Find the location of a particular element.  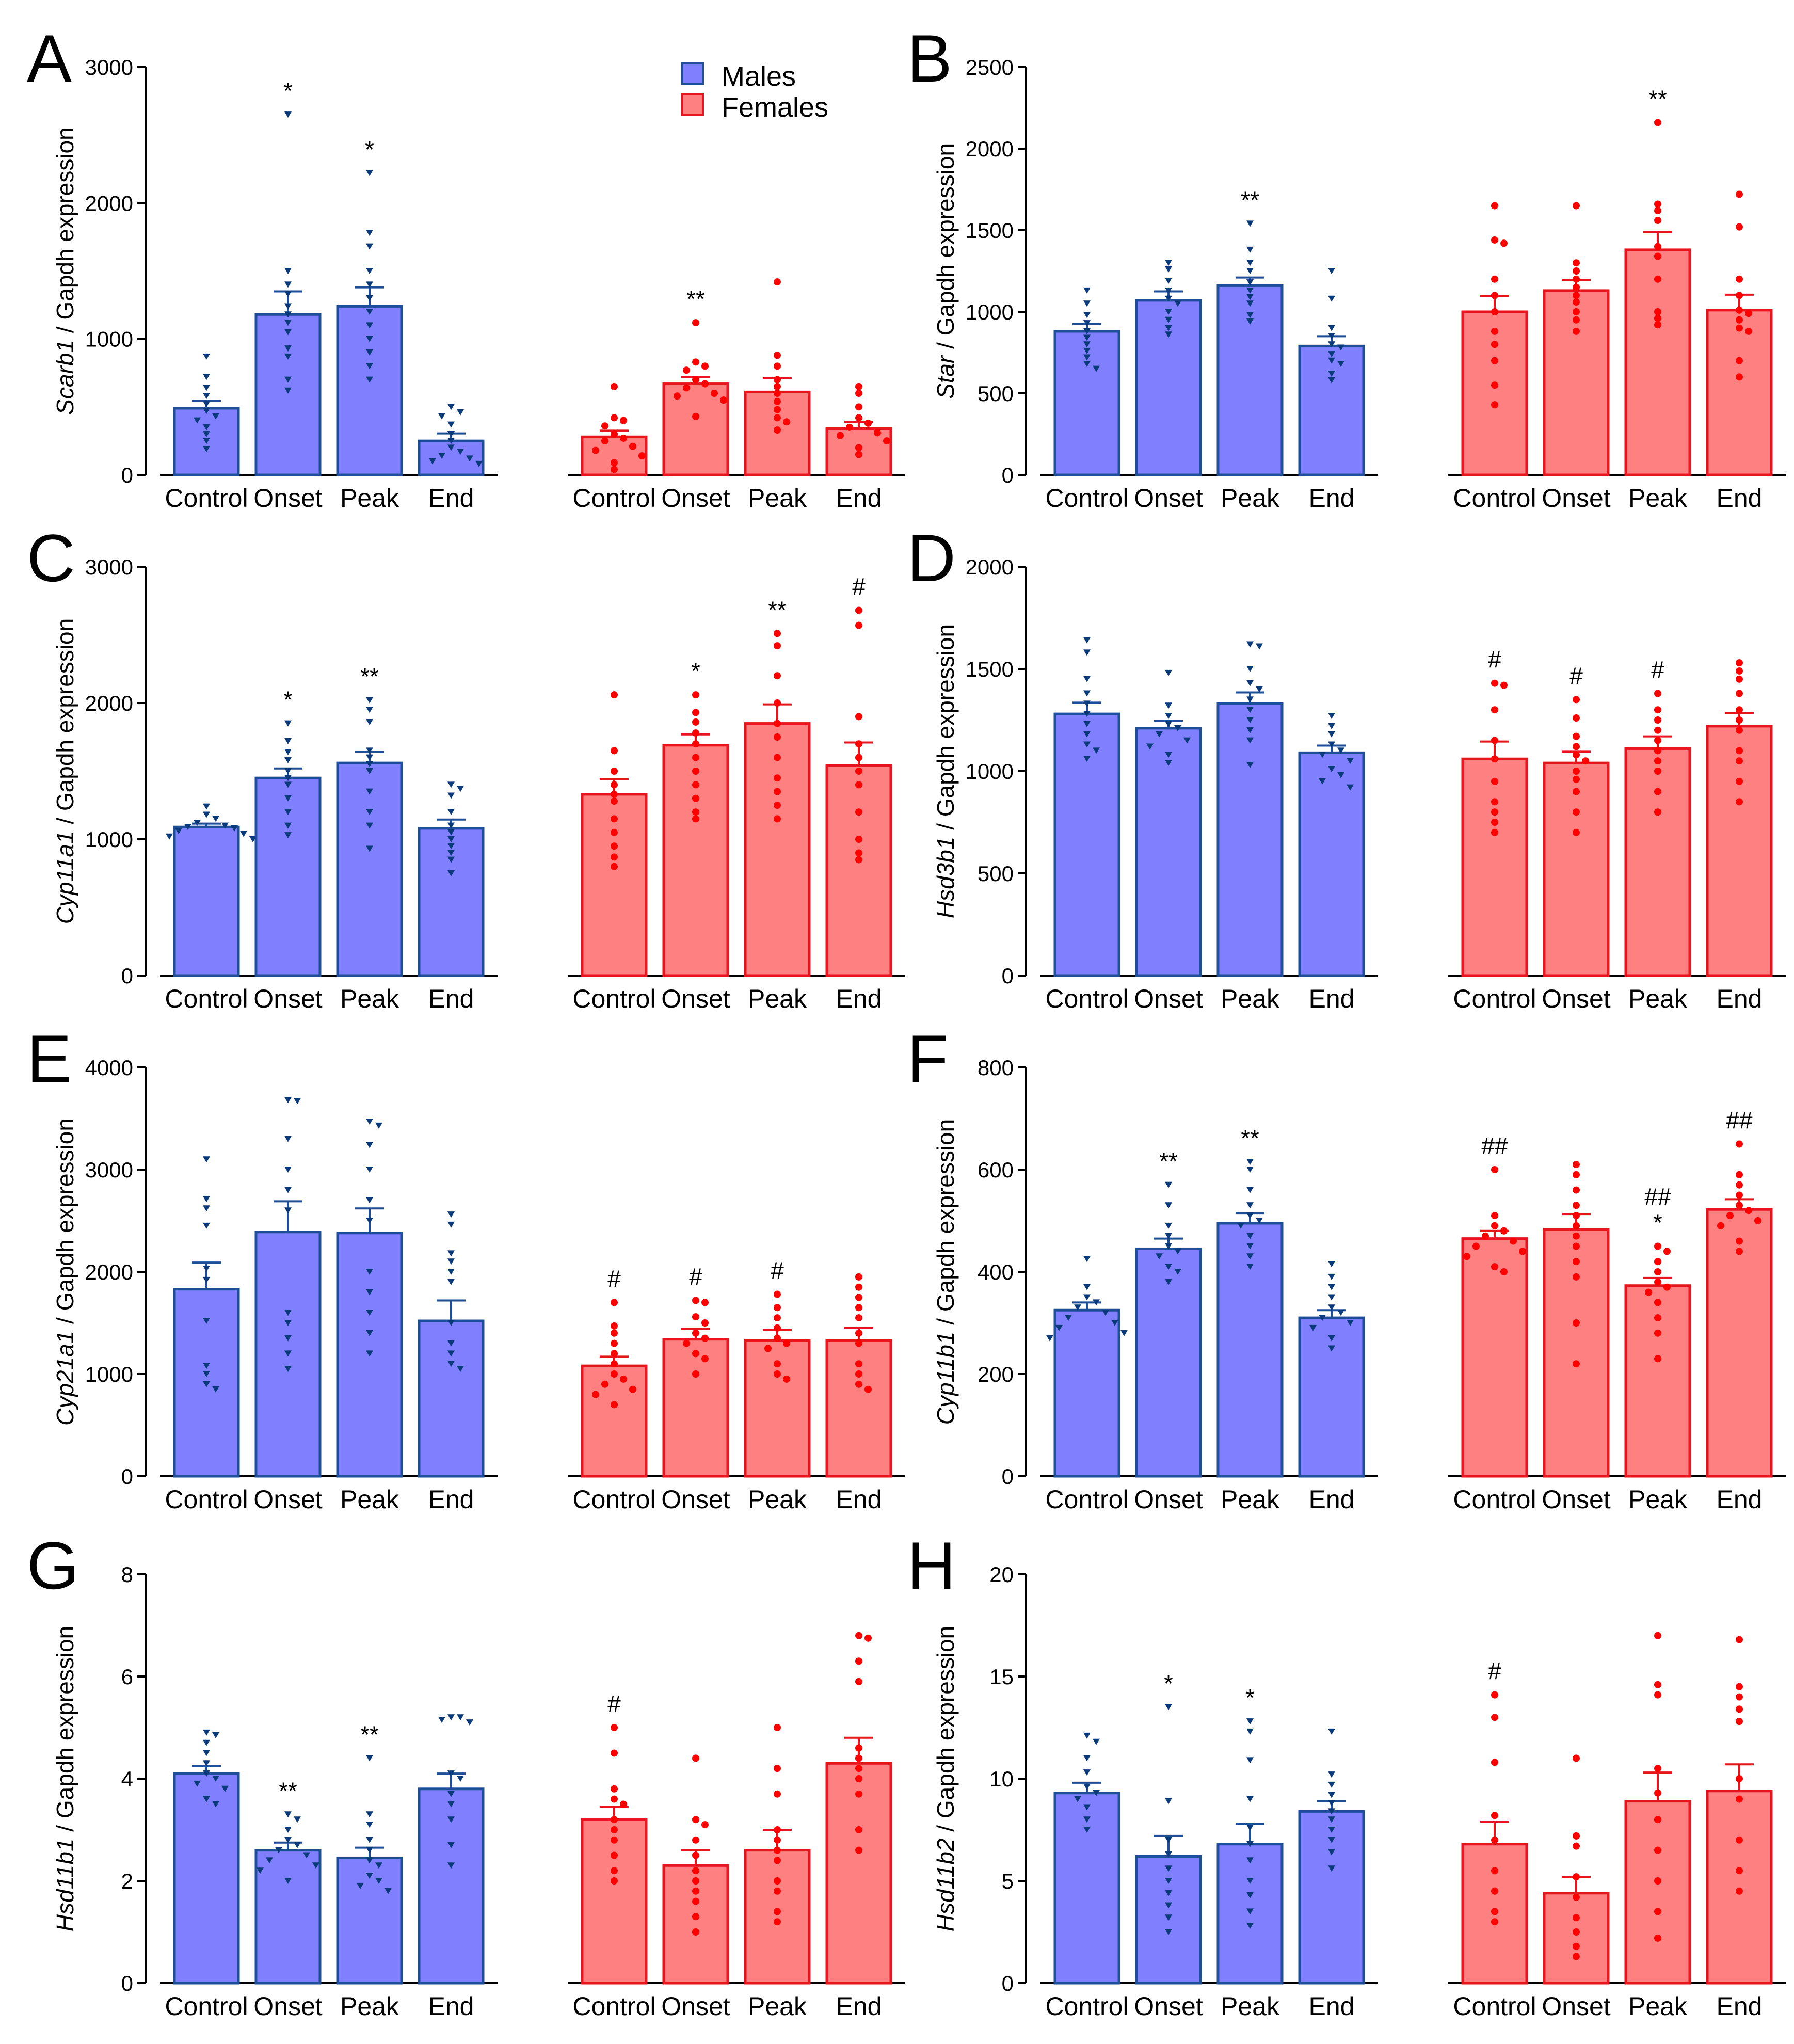

panel-letter: E is located at coordinates (49, 1058).